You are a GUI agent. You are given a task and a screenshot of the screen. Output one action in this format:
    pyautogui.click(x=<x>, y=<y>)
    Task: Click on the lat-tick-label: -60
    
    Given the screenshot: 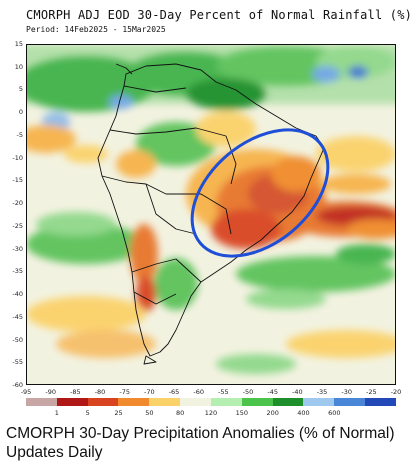 What is the action you would take?
    pyautogui.click(x=17, y=385)
    